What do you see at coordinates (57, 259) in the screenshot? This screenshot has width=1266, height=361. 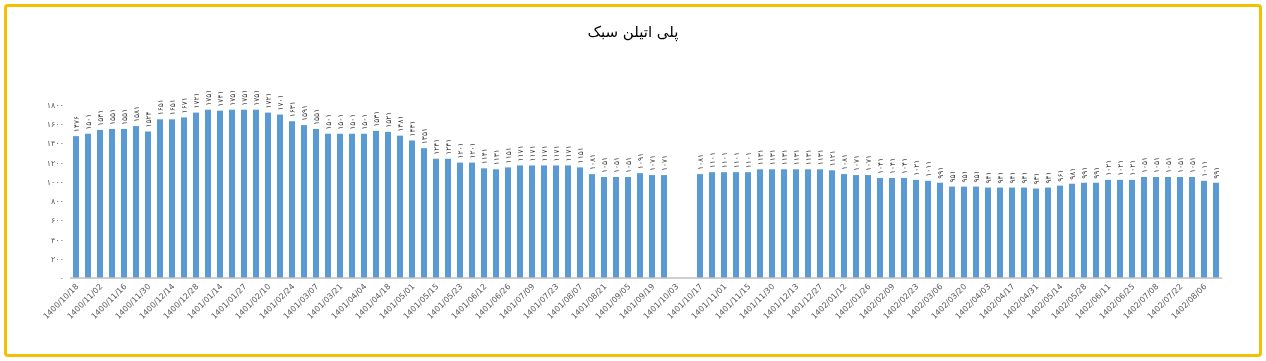 I see `y-tick-label: ۲۰۰` at bounding box center [57, 259].